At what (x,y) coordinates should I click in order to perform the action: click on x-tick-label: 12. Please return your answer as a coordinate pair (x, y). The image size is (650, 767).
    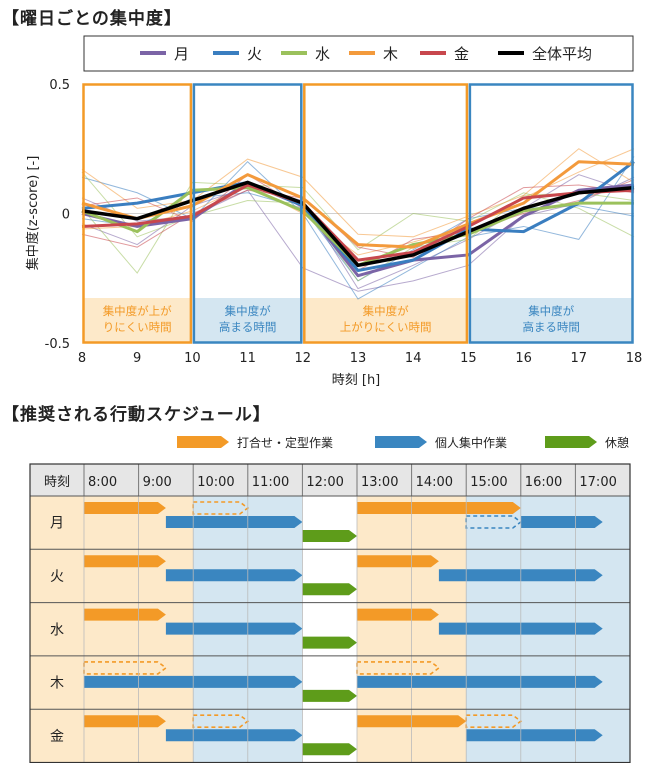
    Looking at the image, I should click on (303, 358).